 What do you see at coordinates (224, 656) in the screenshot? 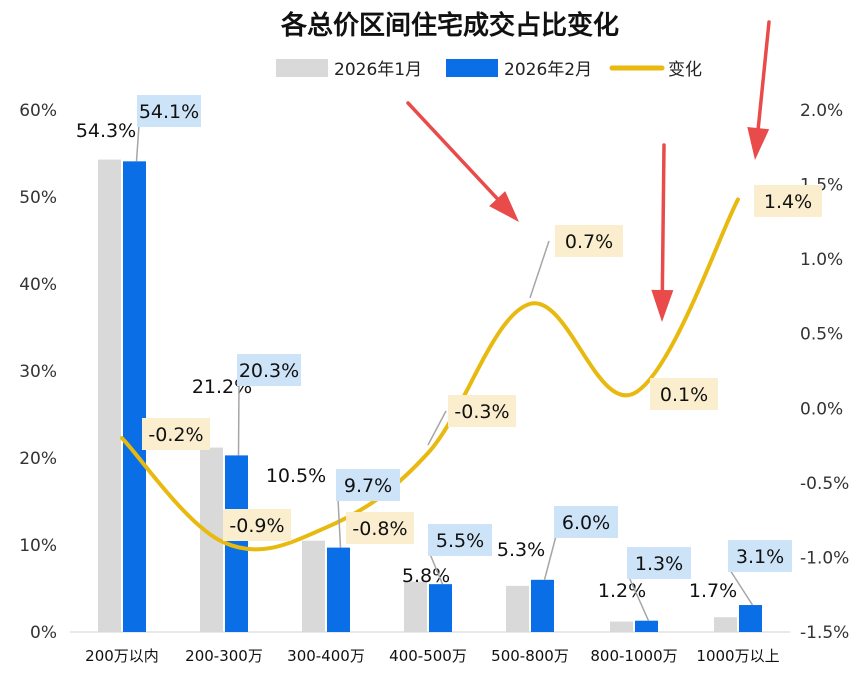
I see `x-tick-label: 200-300万` at bounding box center [224, 656].